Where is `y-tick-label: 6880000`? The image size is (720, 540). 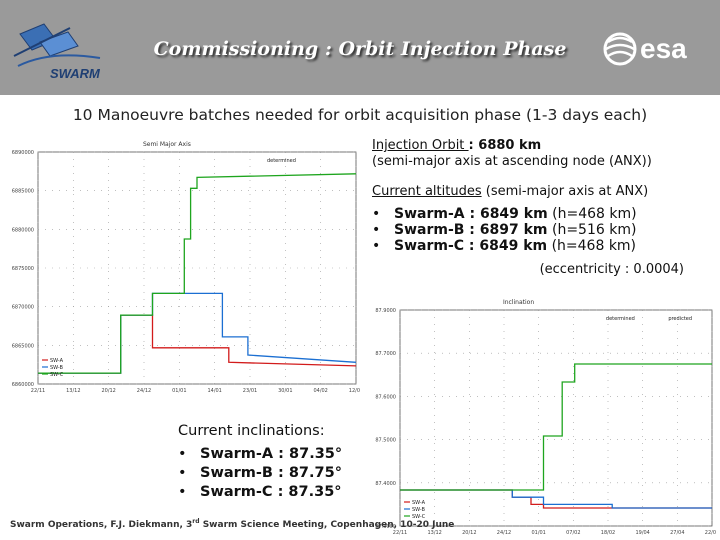 y-tick-label: 6880000 is located at coordinates (23, 230).